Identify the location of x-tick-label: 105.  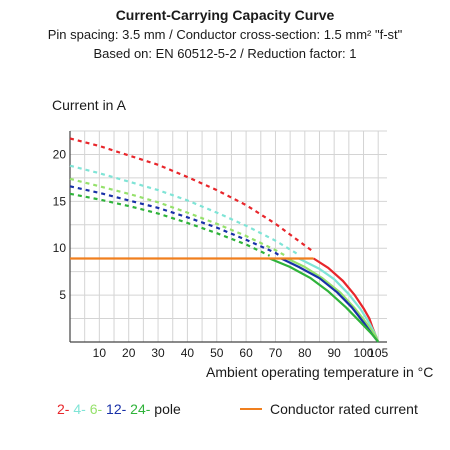
(378, 353).